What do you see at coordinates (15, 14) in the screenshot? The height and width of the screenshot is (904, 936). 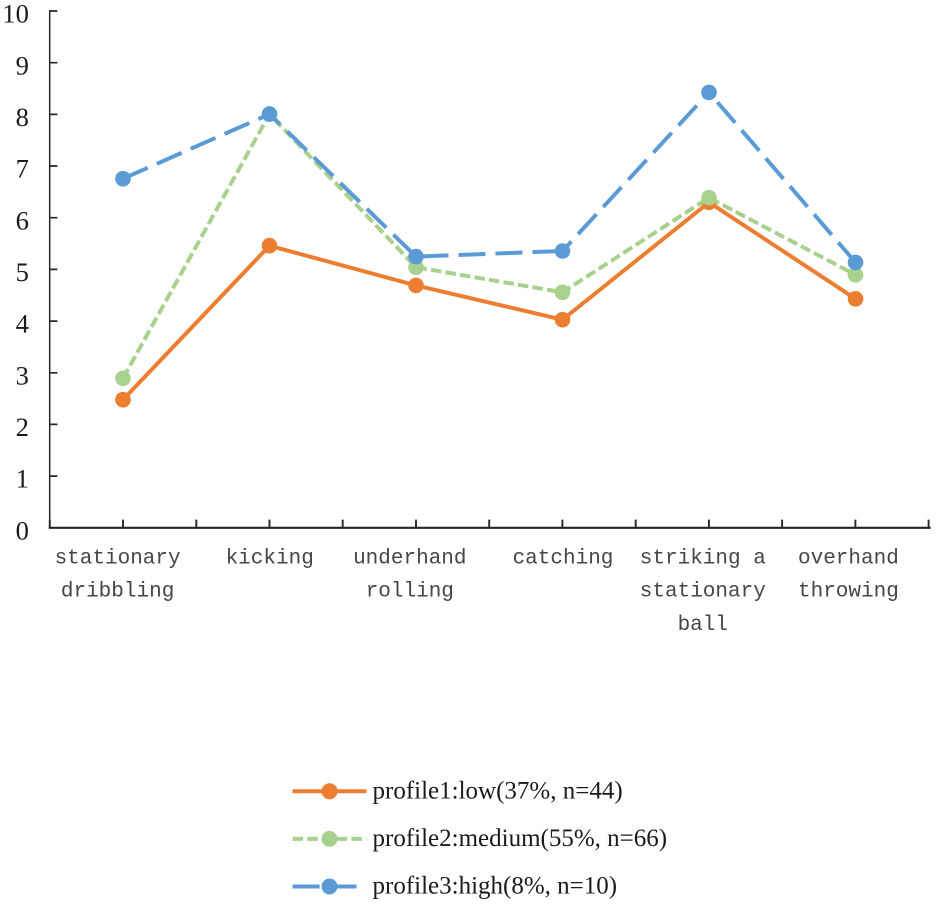 I see `svg-text: 10` at bounding box center [15, 14].